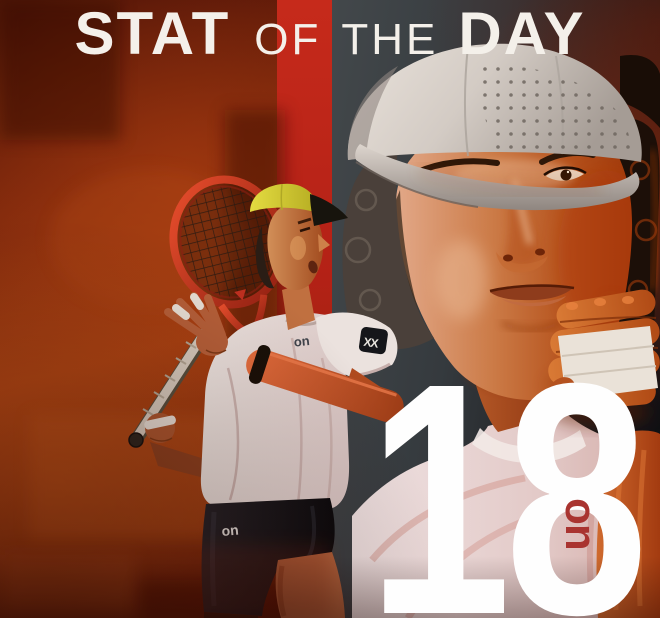  I want to click on title-word-stat: STAT, so click(152, 33).